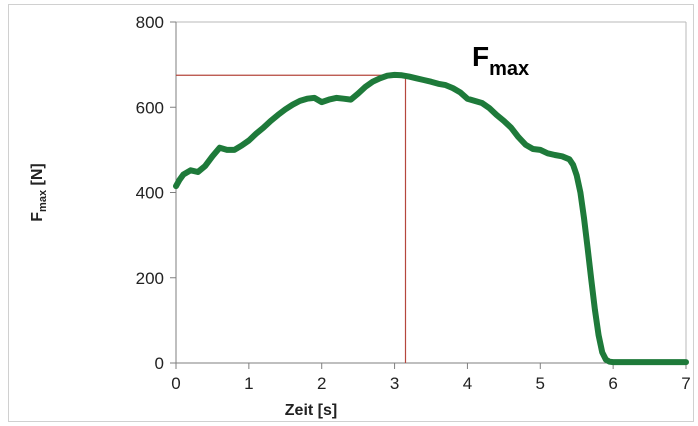 The height and width of the screenshot is (426, 698). What do you see at coordinates (248, 383) in the screenshot?
I see `x-tick-label: 1` at bounding box center [248, 383].